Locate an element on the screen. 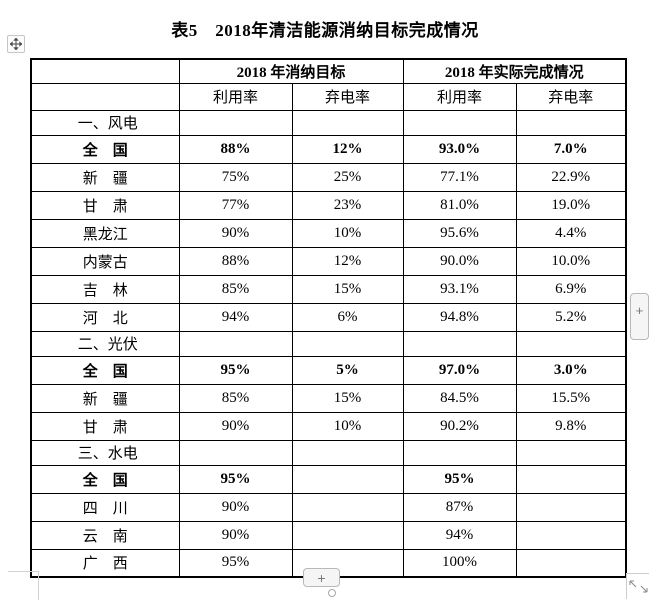 Image resolution: width=650 pixels, height=600 pixels. table-row: 甘 肃 77% 23% 81.0% 19.0% is located at coordinates (328, 205).